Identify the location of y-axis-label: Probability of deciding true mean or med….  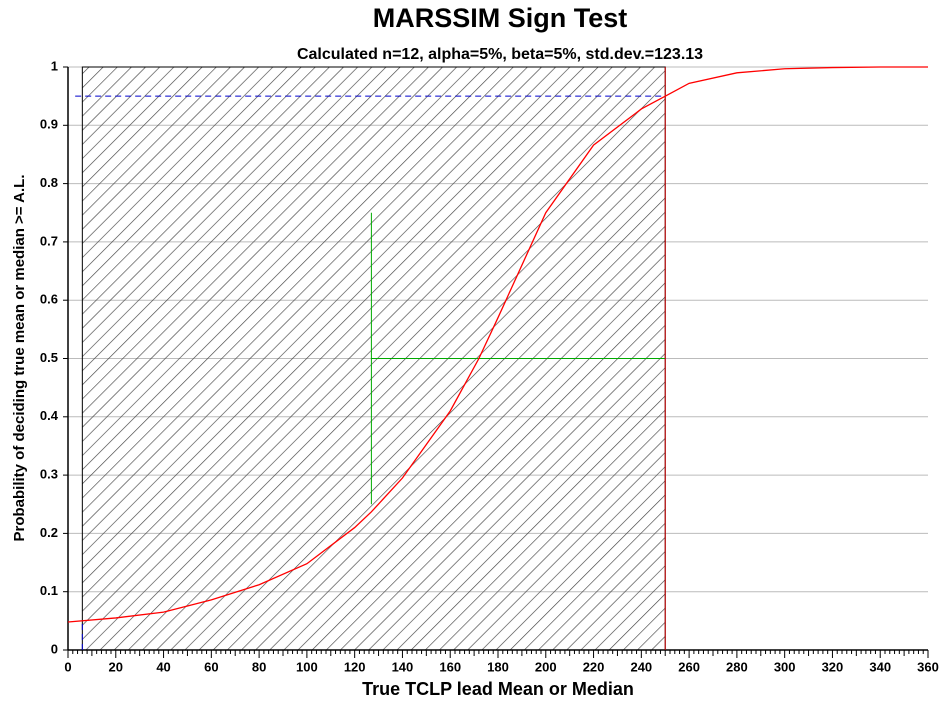
(19, 357).